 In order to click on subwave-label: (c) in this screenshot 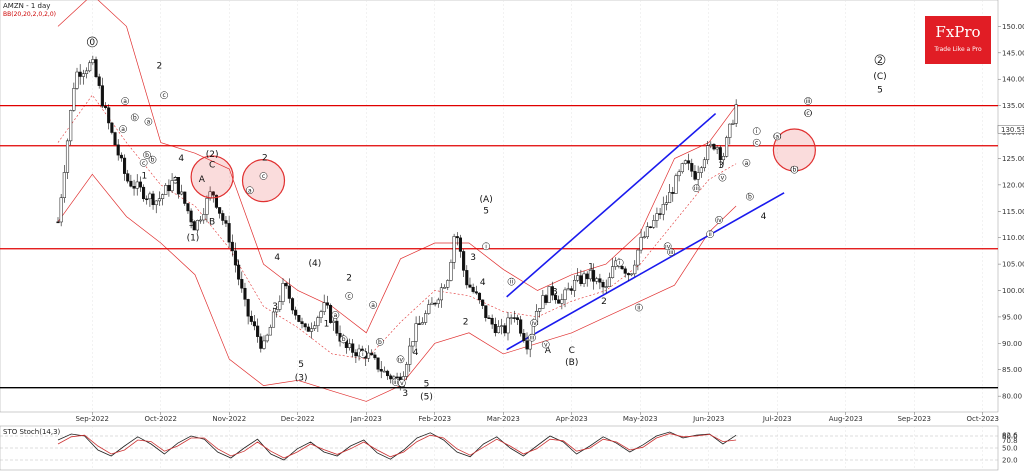, I will do `click(808, 113)`.